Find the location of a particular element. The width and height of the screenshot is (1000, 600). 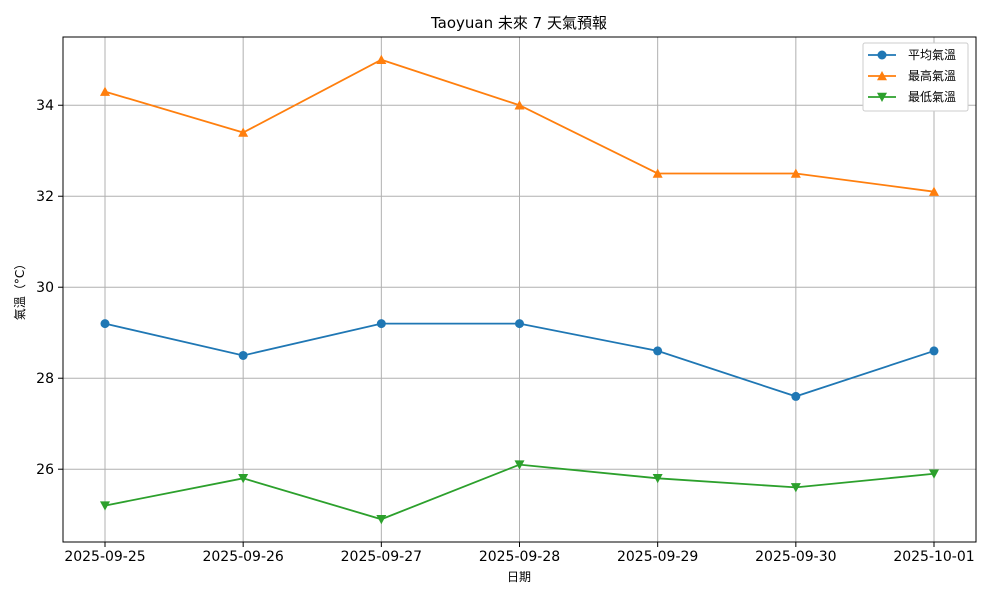

legend-label: 最低氣溫 is located at coordinates (932, 97).